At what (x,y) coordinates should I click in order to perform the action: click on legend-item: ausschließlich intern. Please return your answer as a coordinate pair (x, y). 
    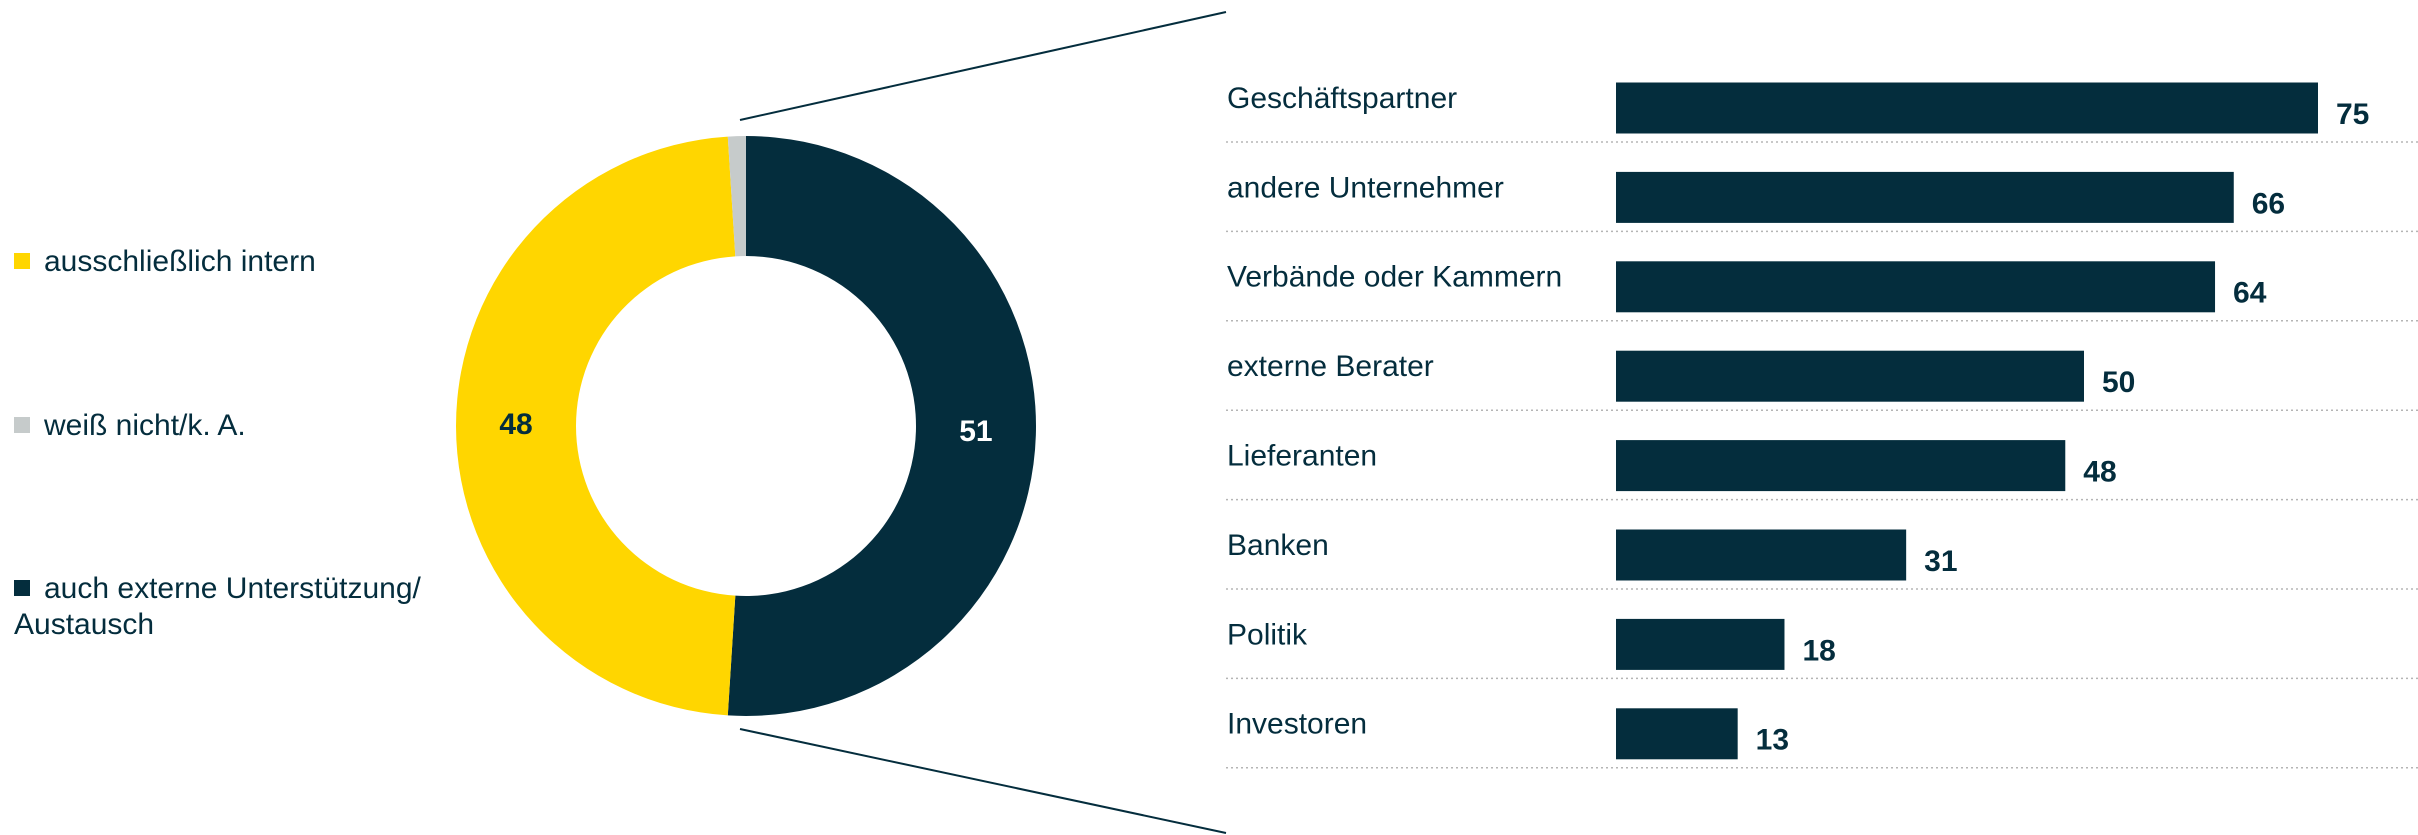
    Looking at the image, I should click on (244, 262).